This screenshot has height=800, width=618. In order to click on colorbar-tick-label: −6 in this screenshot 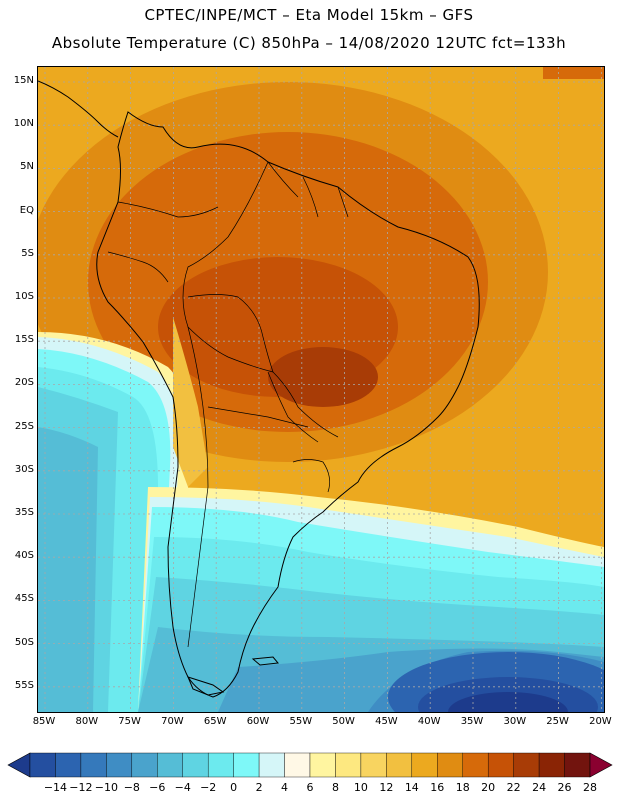, I will do `click(157, 787)`.